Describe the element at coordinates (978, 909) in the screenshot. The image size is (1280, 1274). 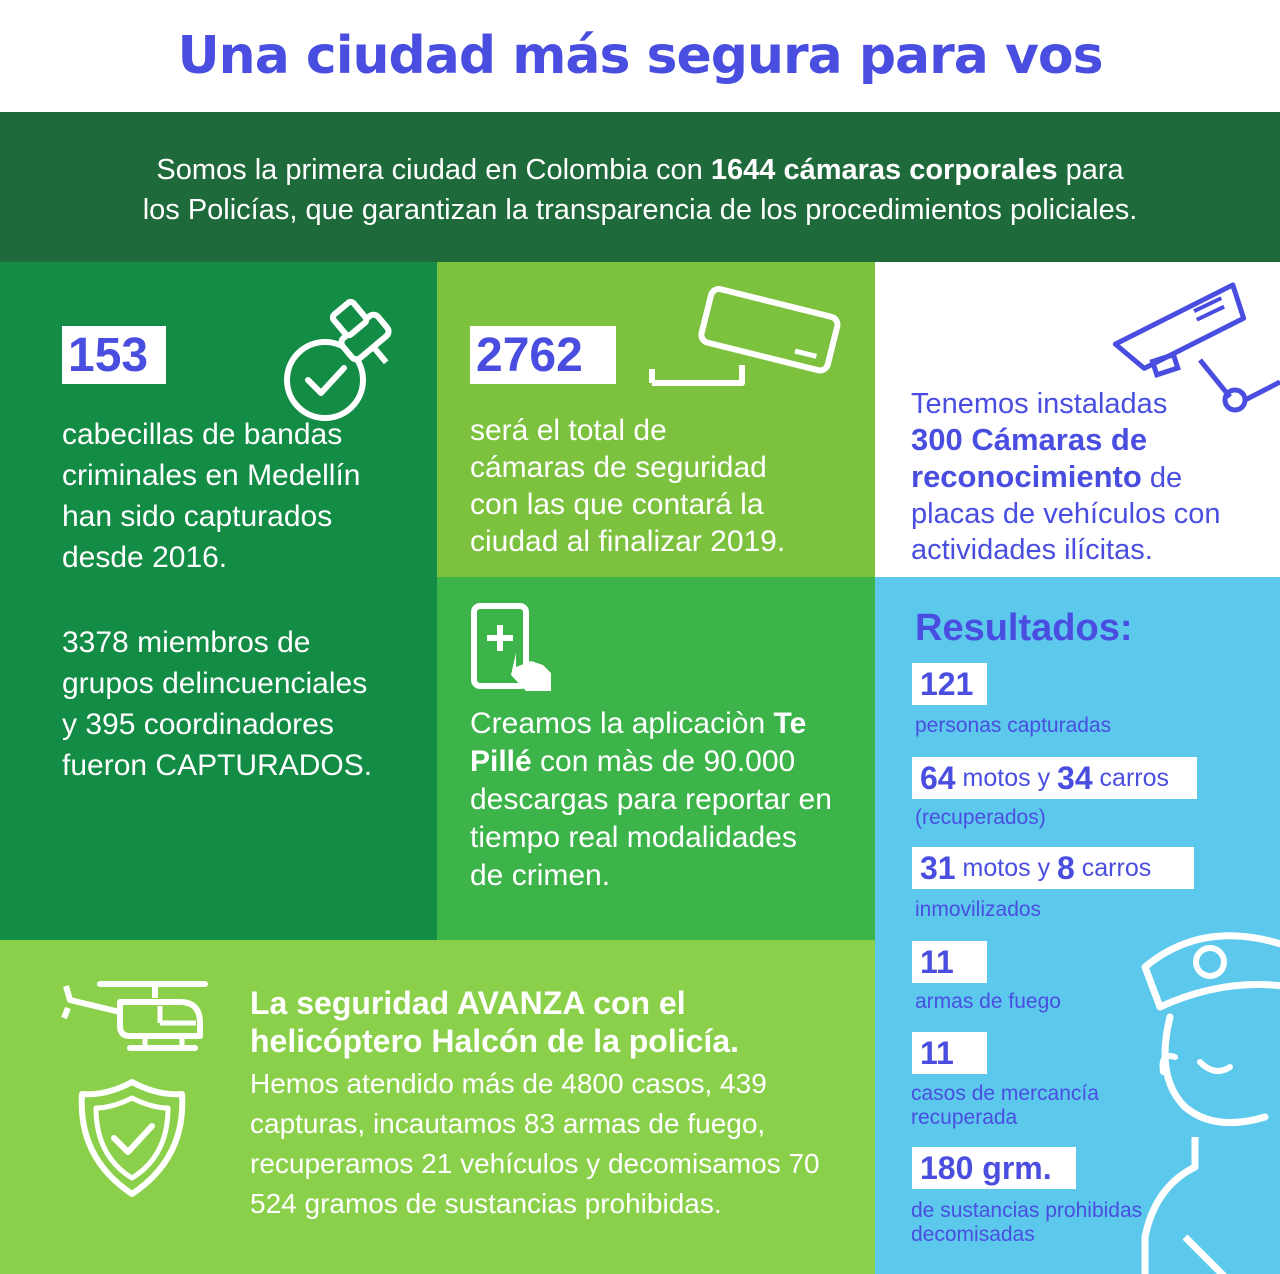
I see `result-caption: inmovilizados` at that location.